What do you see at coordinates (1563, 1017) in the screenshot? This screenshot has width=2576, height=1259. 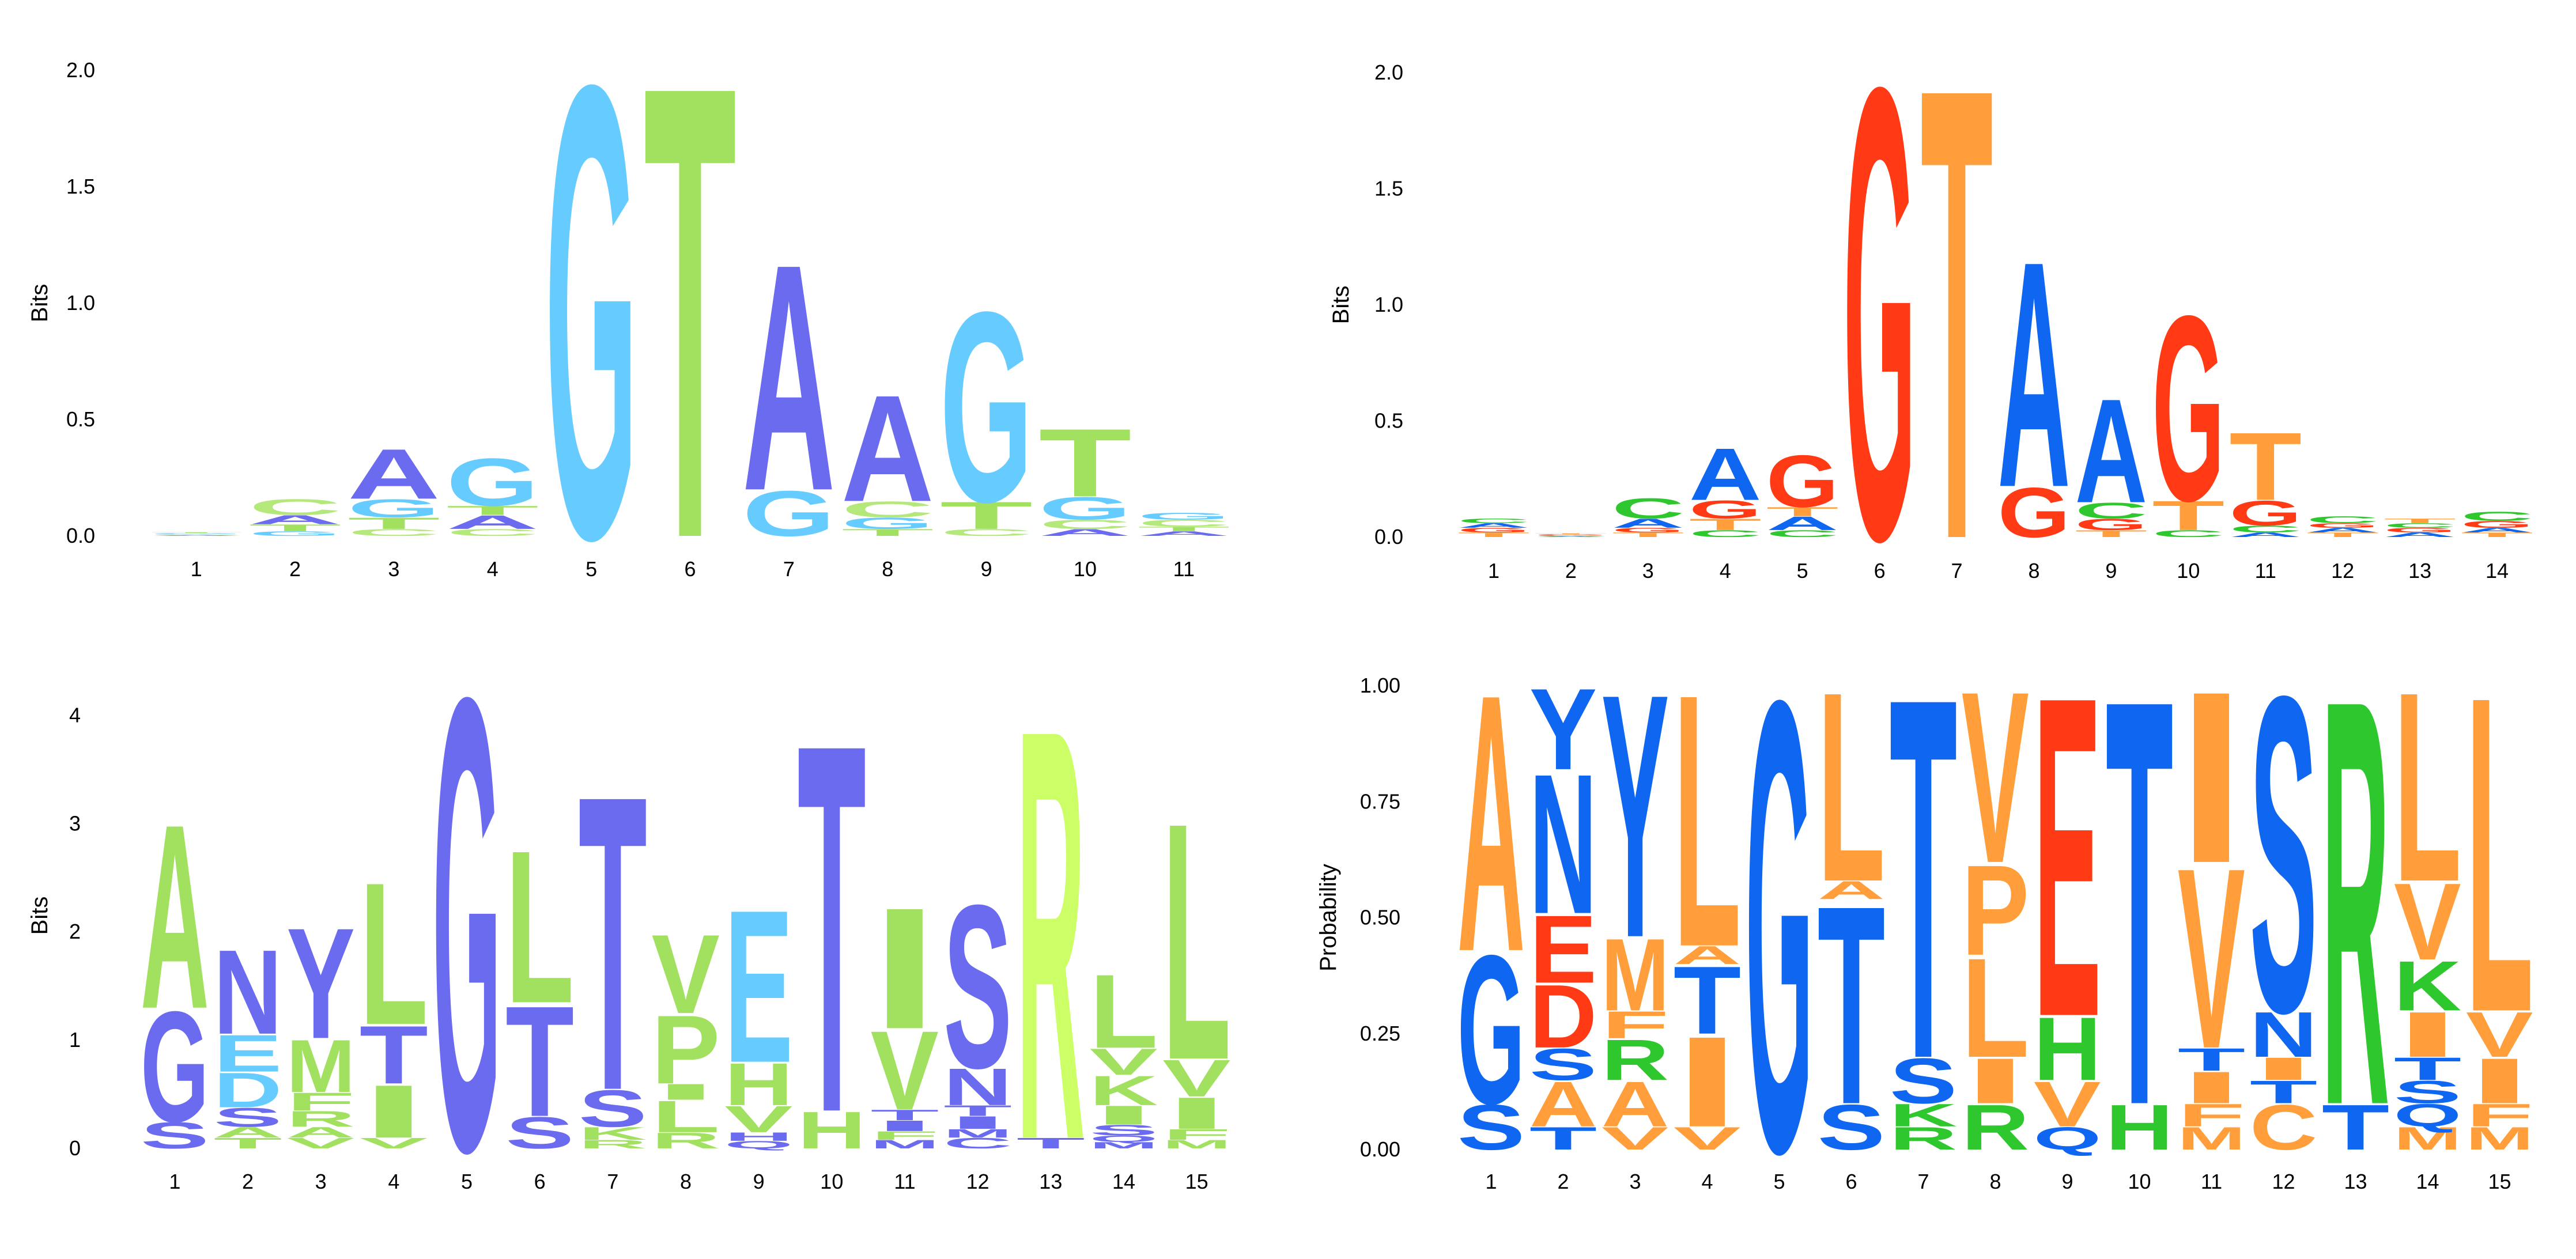 I see `logo-letter-D: D` at bounding box center [1563, 1017].